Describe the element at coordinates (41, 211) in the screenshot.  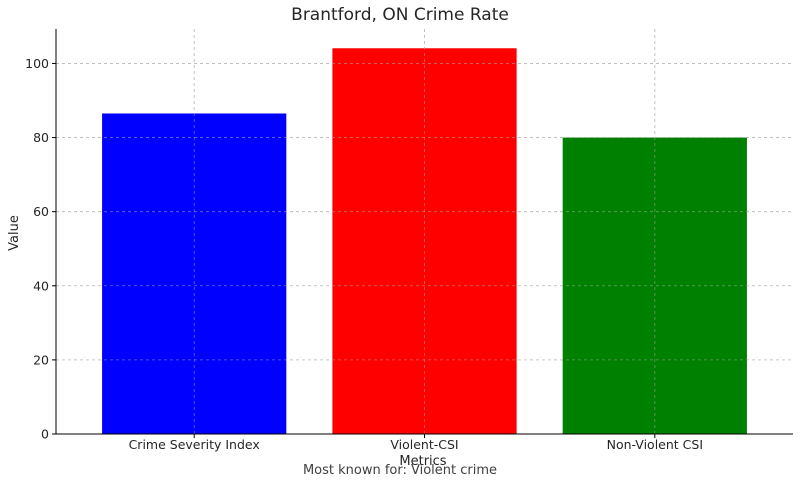
I see `y-tick-label: 60` at that location.